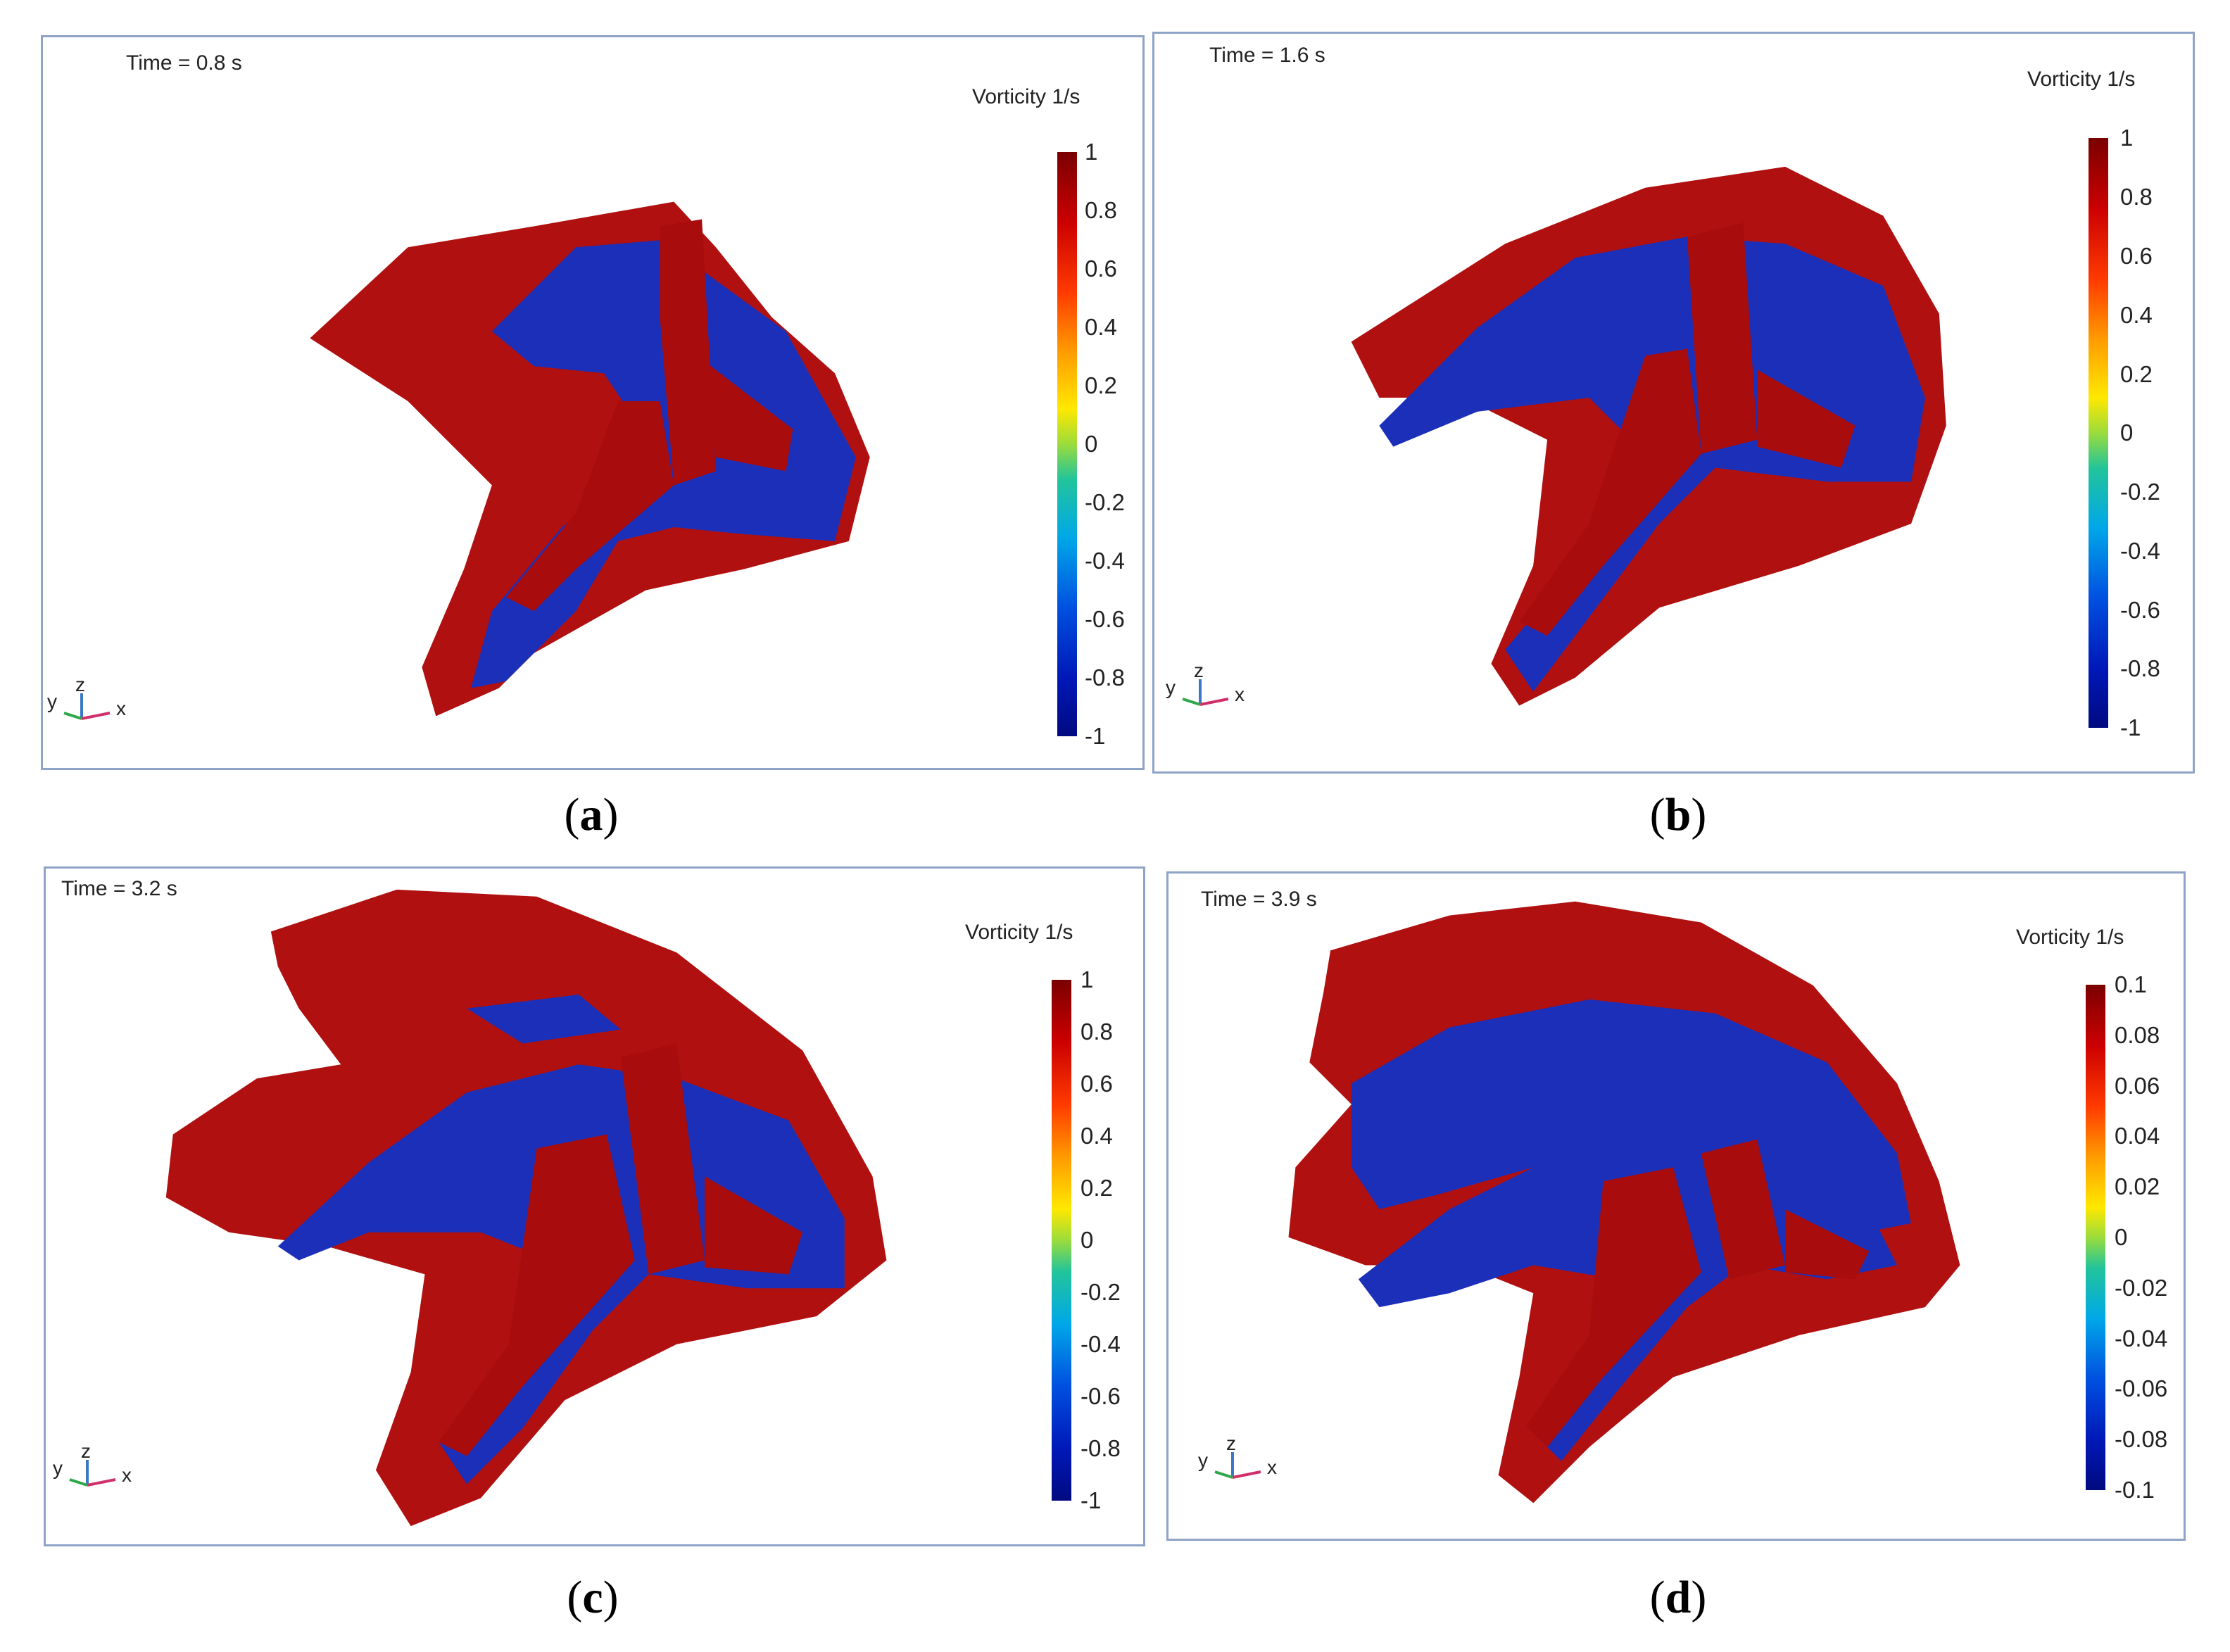  I want to click on time-label: Time = 1.6 s, so click(1267, 55).